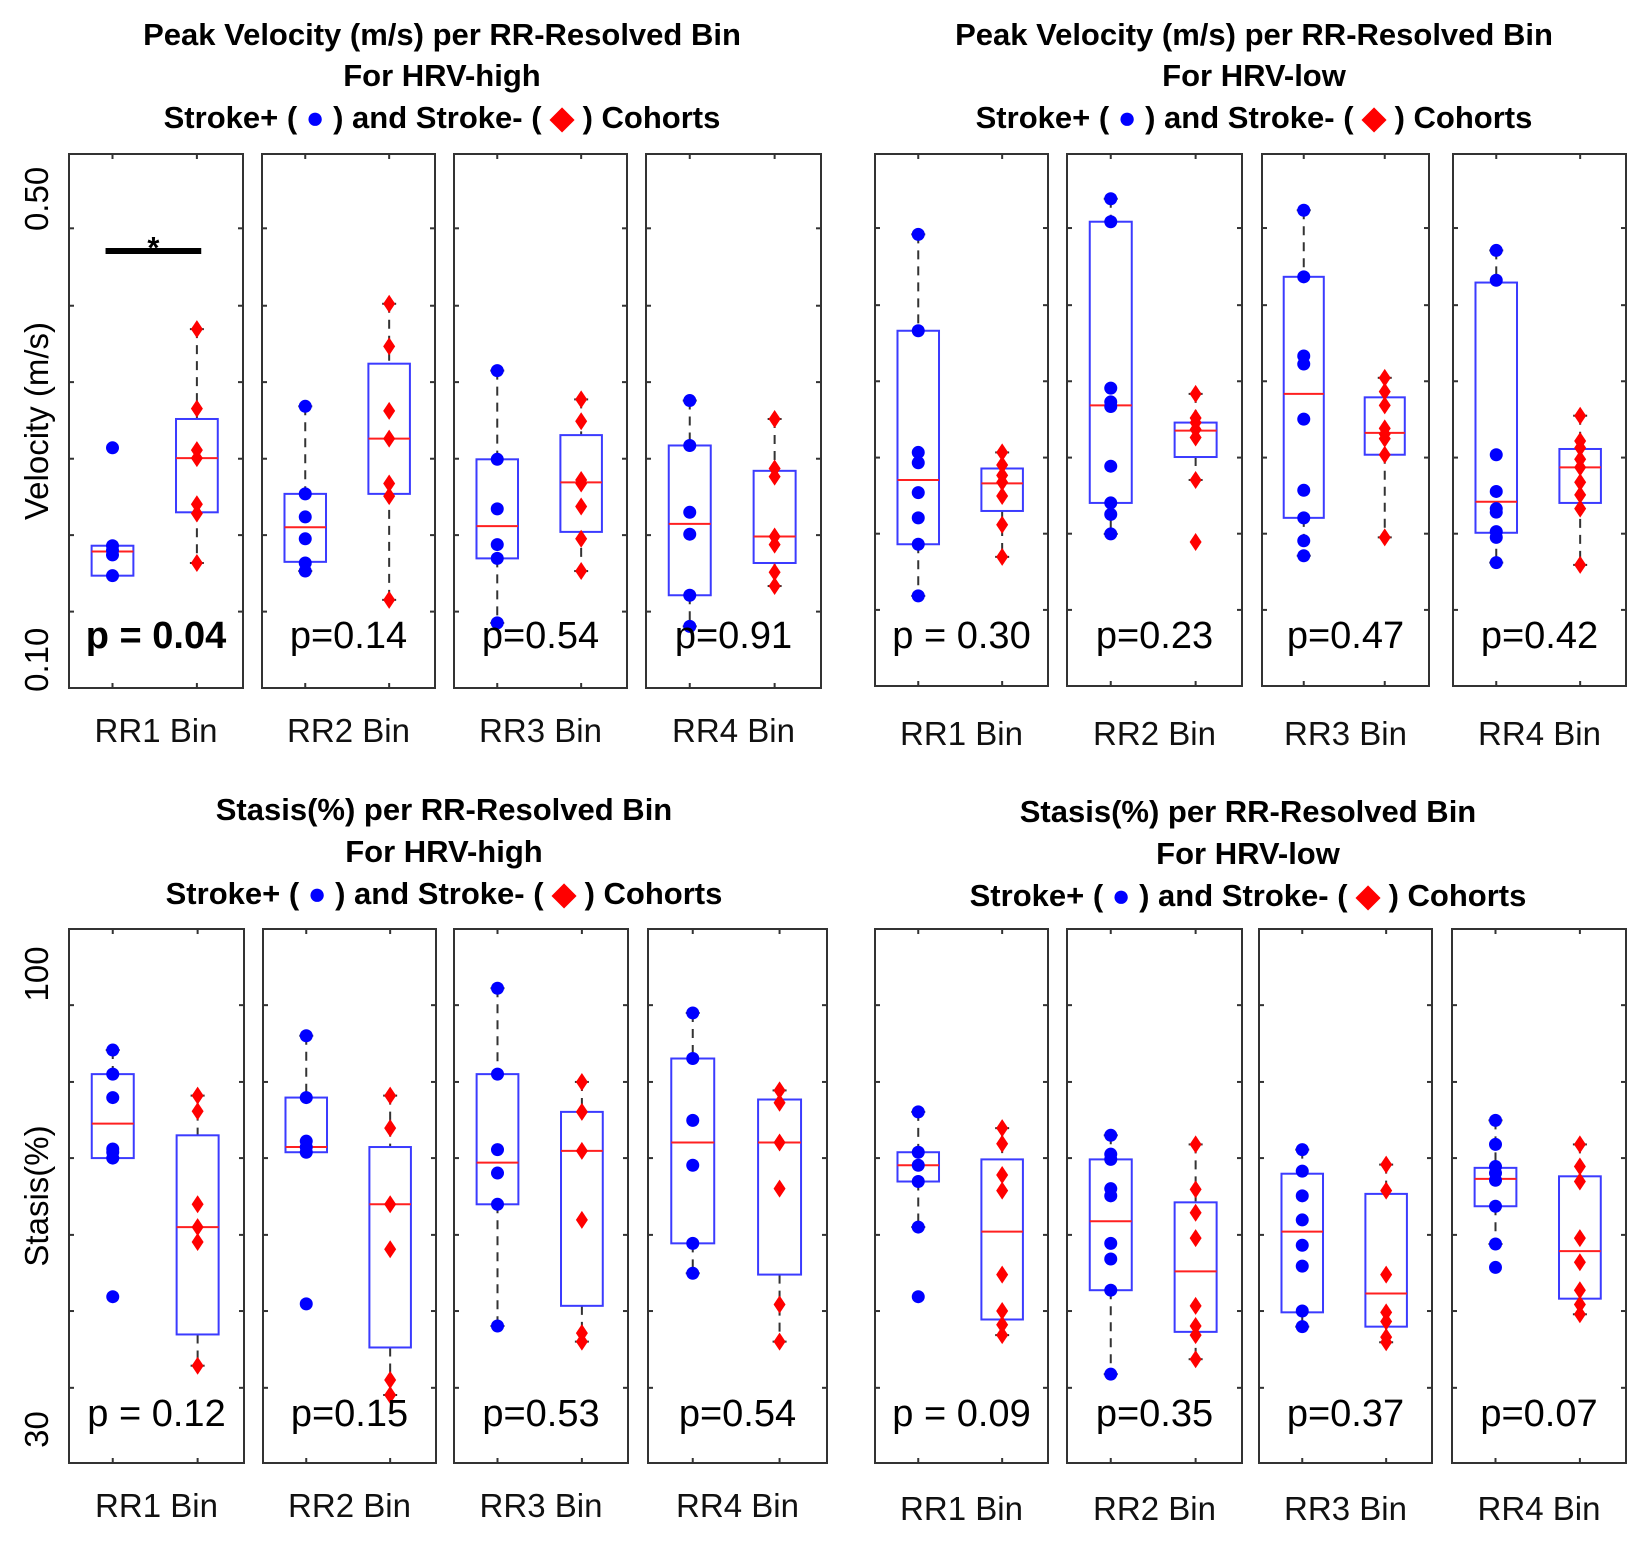 Image resolution: width=1642 pixels, height=1555 pixels. I want to click on p-value: p=0.91, so click(733, 636).